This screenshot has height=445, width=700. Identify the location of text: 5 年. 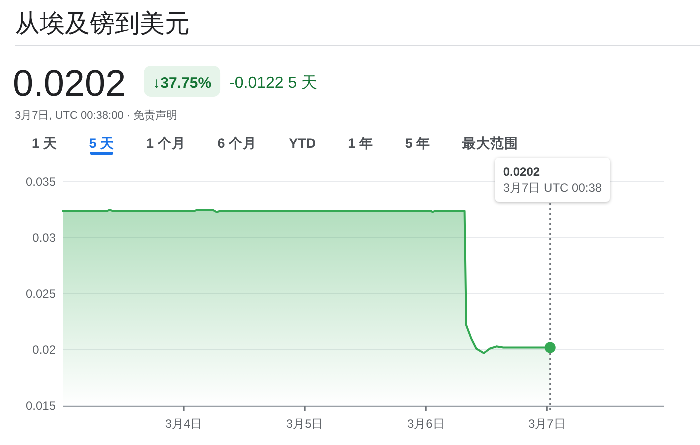
(418, 143).